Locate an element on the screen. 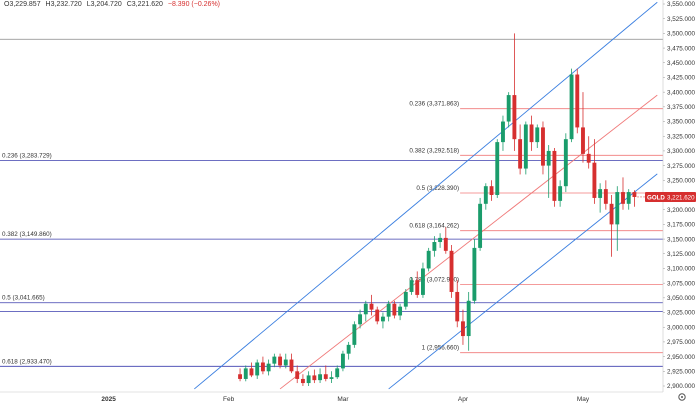 The image size is (696, 410). price-tick-label: 3,175.000 is located at coordinates (681, 225).